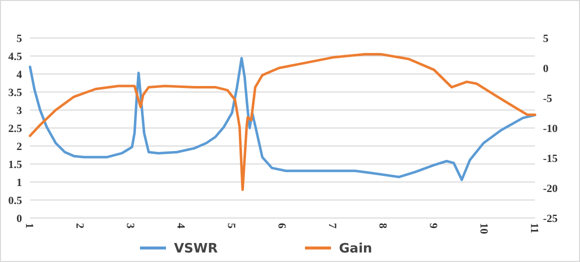  Describe the element at coordinates (196, 249) in the screenshot. I see `legend-label: VSWR` at that location.